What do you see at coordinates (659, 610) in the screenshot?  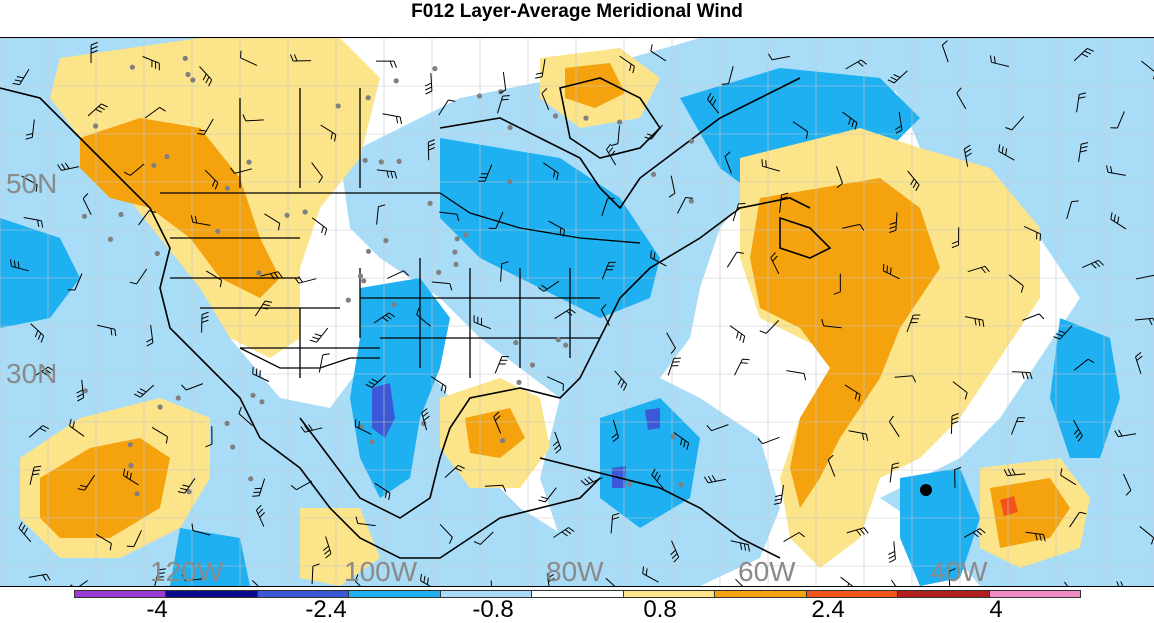 I see `colorbar-label: 0.8` at bounding box center [659, 610].